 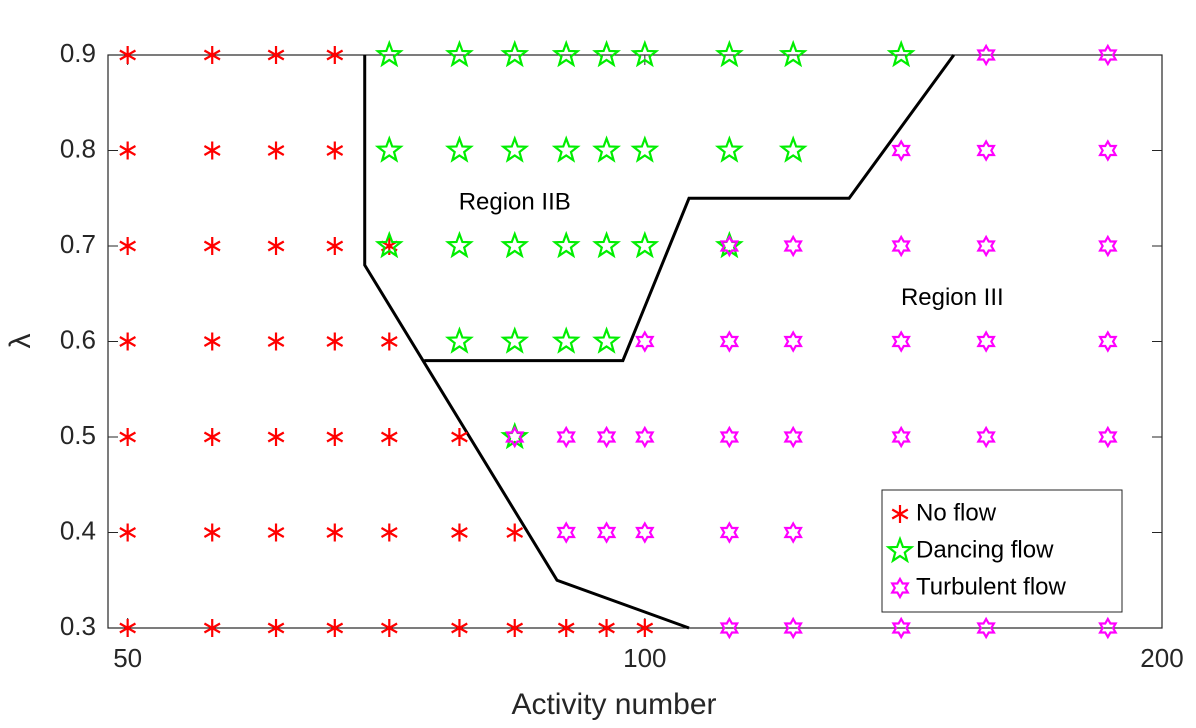 What do you see at coordinates (78, 530) in the screenshot?
I see `y-tick-label: 0.4` at bounding box center [78, 530].